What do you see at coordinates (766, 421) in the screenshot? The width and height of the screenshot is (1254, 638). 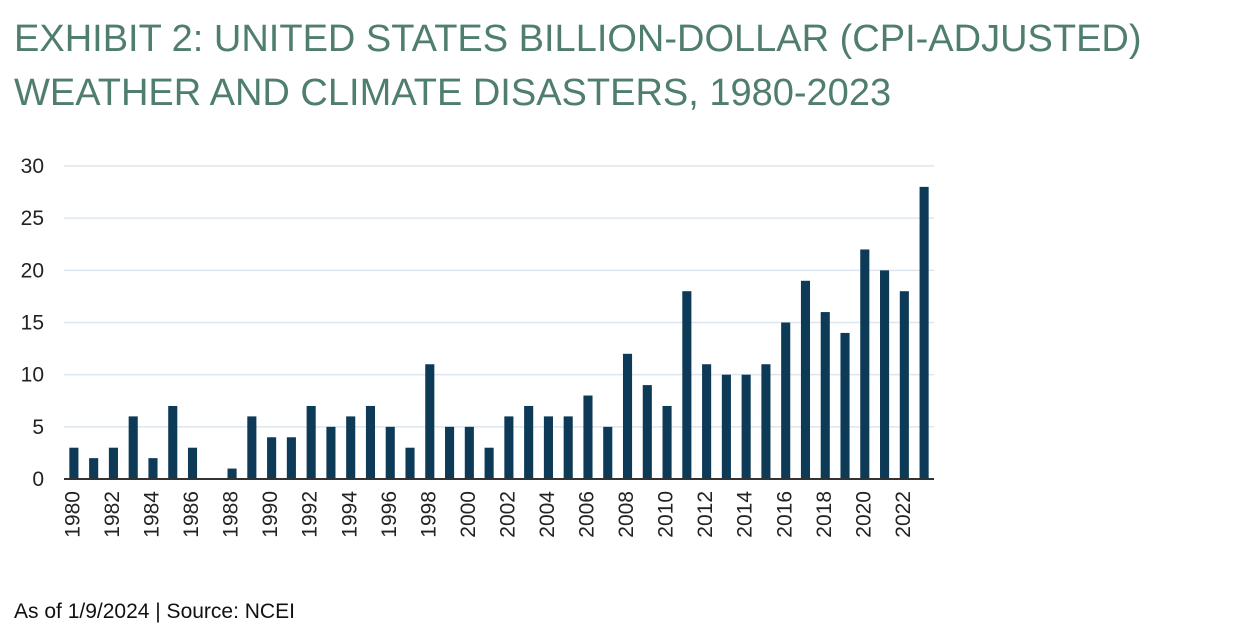 I see `bar-2015` at bounding box center [766, 421].